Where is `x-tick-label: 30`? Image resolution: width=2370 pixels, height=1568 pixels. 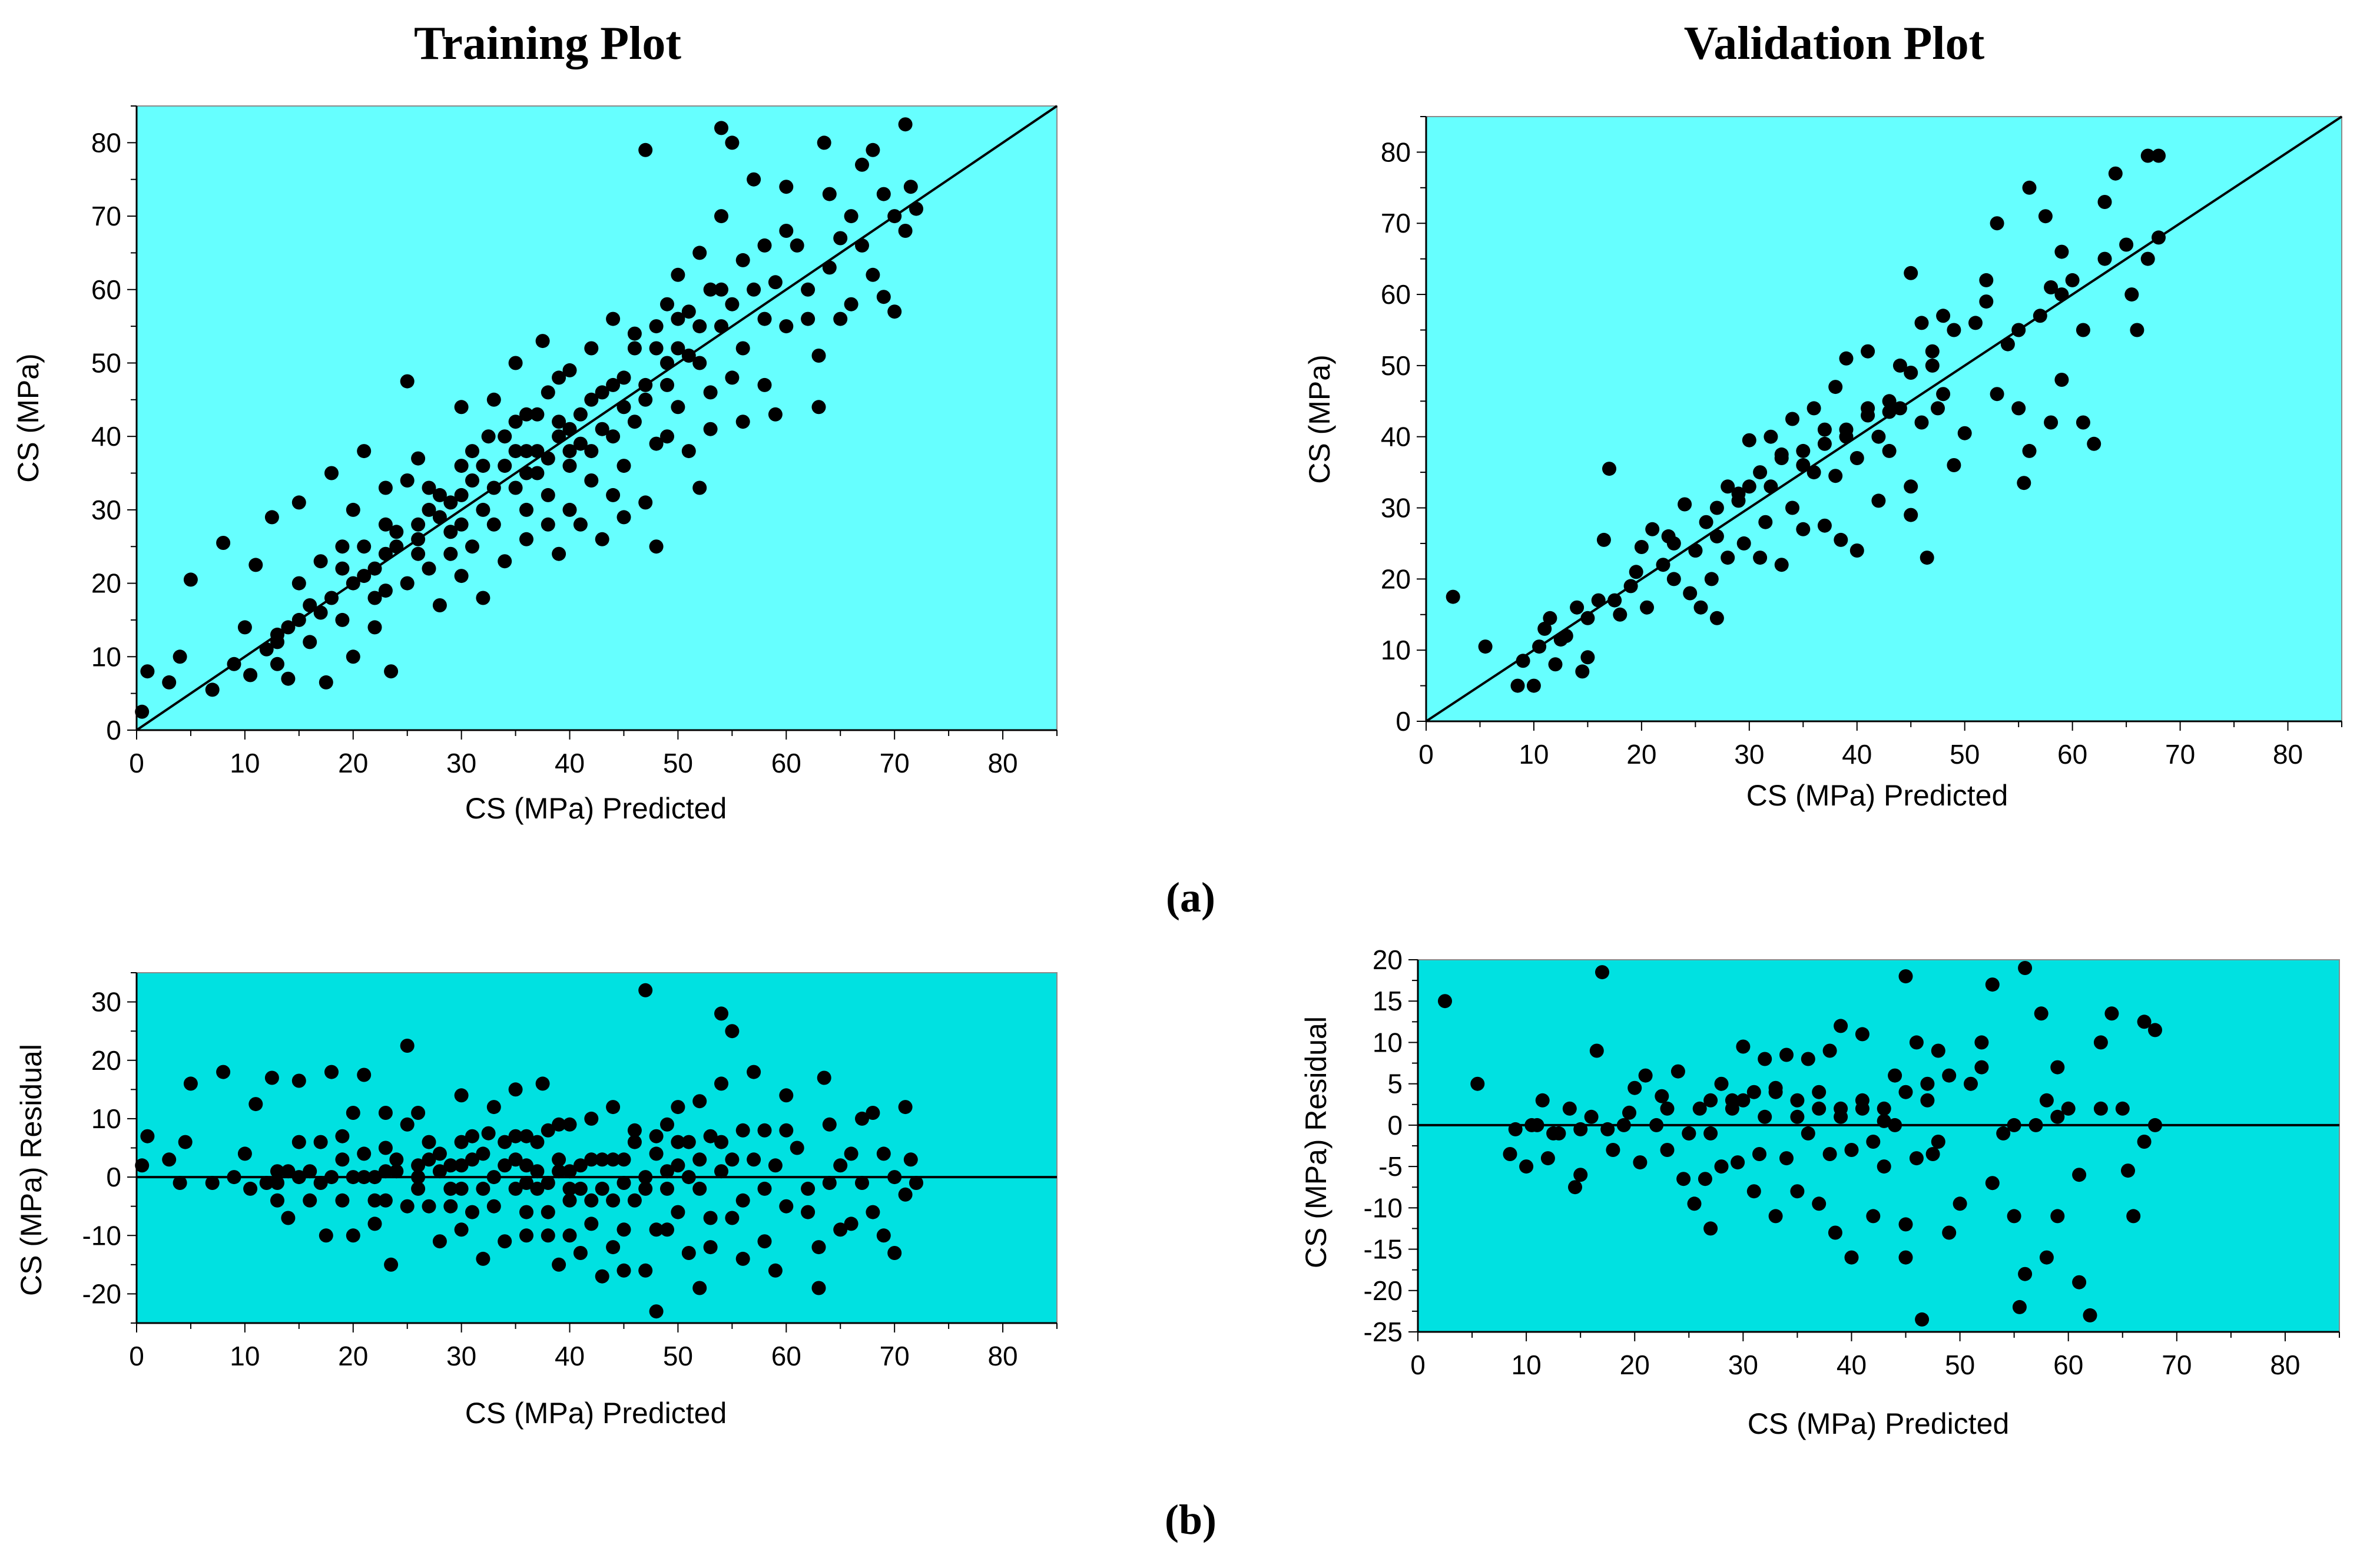
x-tick-label: 30 is located at coordinates (1743, 1365).